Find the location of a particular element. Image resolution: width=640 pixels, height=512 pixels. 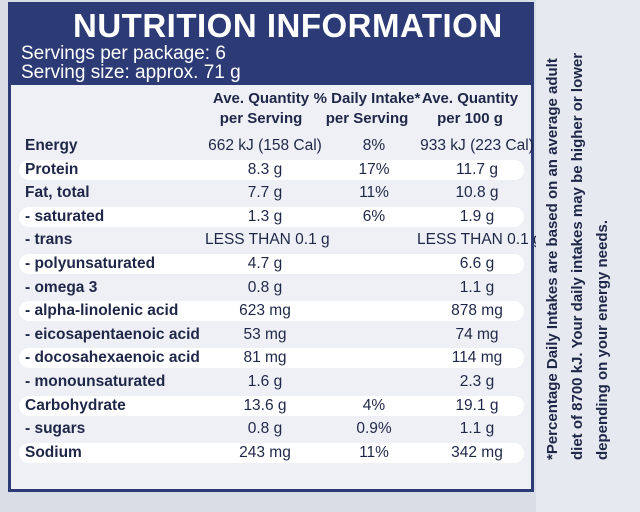

per-serving-value: 4.7 g is located at coordinates (265, 263).